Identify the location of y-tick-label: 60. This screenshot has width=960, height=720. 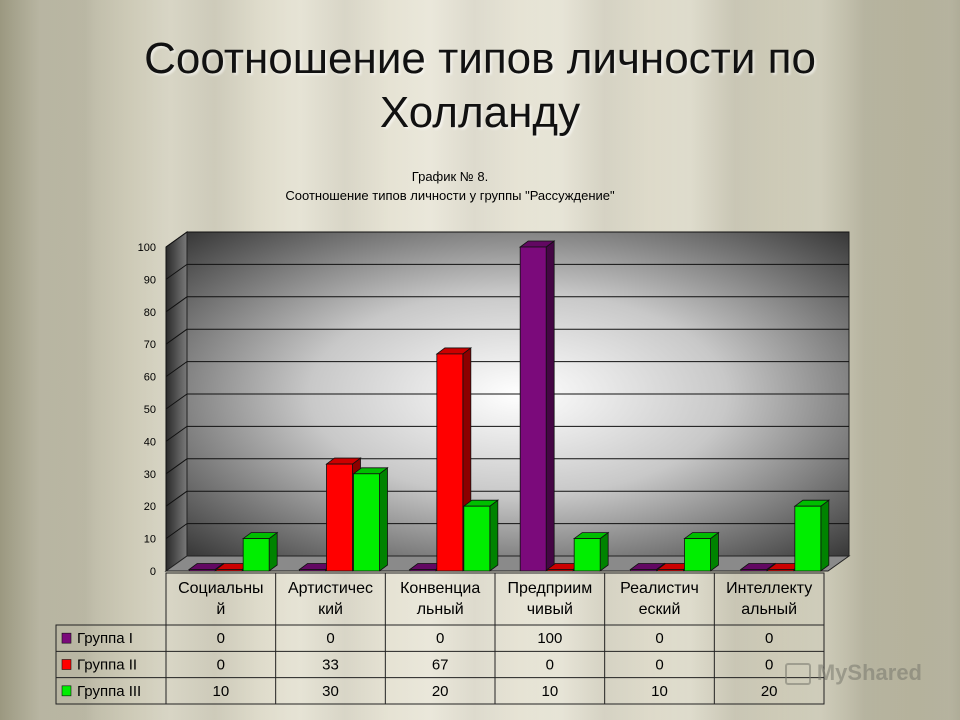
(150, 378).